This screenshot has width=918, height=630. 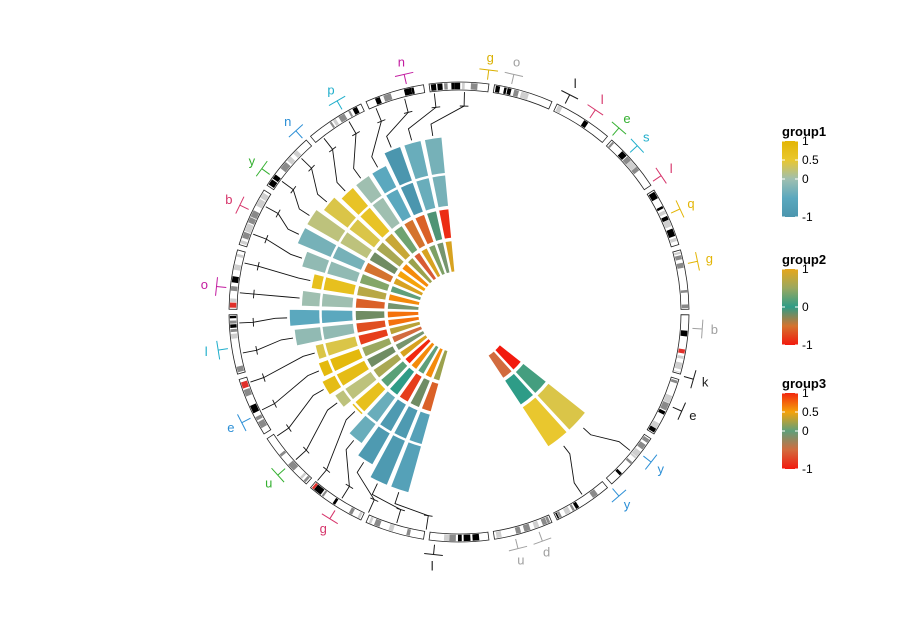 I want to click on gene-label: q, so click(x=690, y=203).